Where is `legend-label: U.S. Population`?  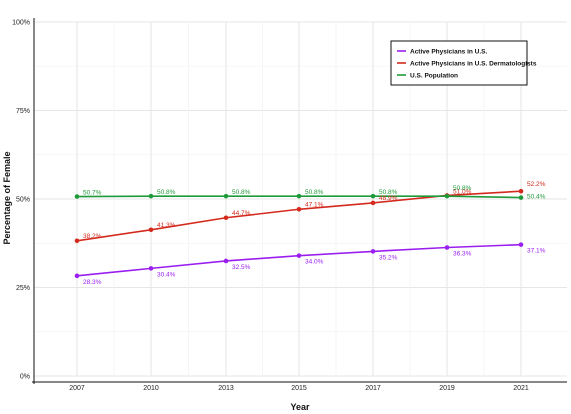 legend-label: U.S. Population is located at coordinates (434, 75).